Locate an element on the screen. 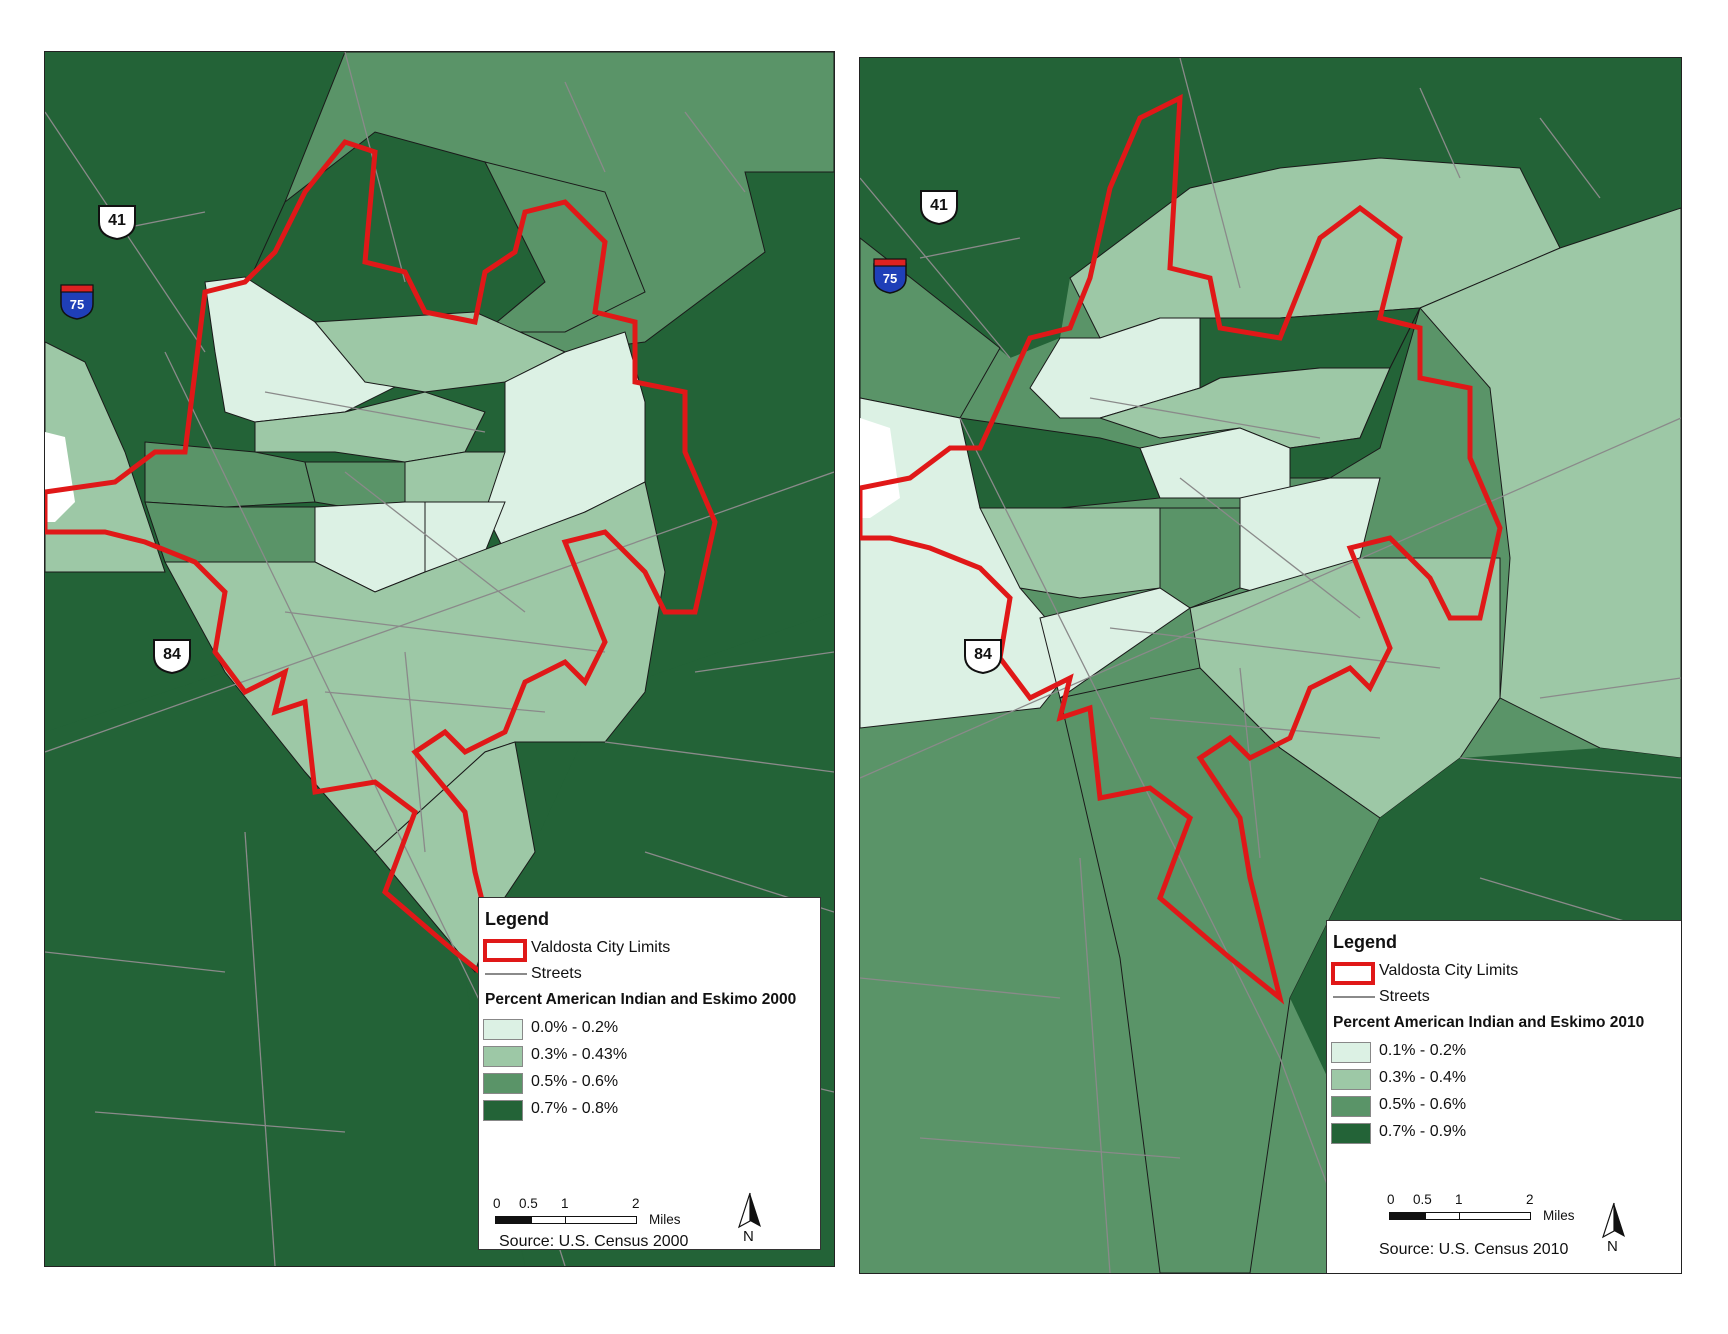 The width and height of the screenshot is (1728, 1334). tract-nw-light is located at coordinates (305, 349).